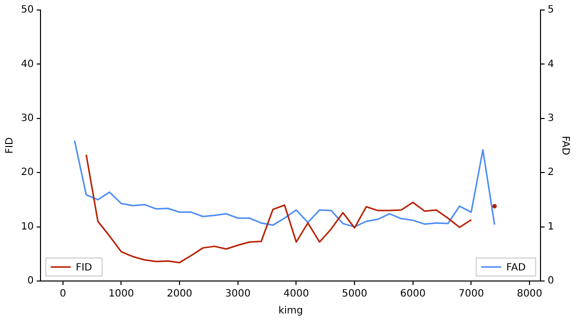  Describe the element at coordinates (179, 294) in the screenshot. I see `x-tick-label: 2000` at that location.